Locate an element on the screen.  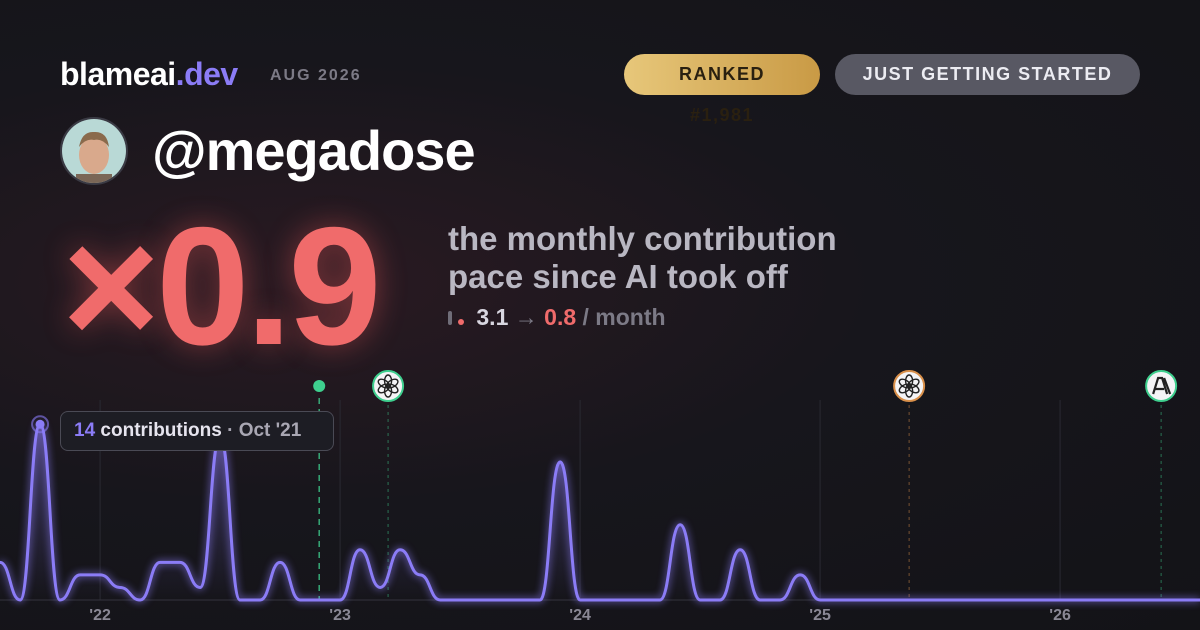
pace-after: 0.8 is located at coordinates (560, 317).